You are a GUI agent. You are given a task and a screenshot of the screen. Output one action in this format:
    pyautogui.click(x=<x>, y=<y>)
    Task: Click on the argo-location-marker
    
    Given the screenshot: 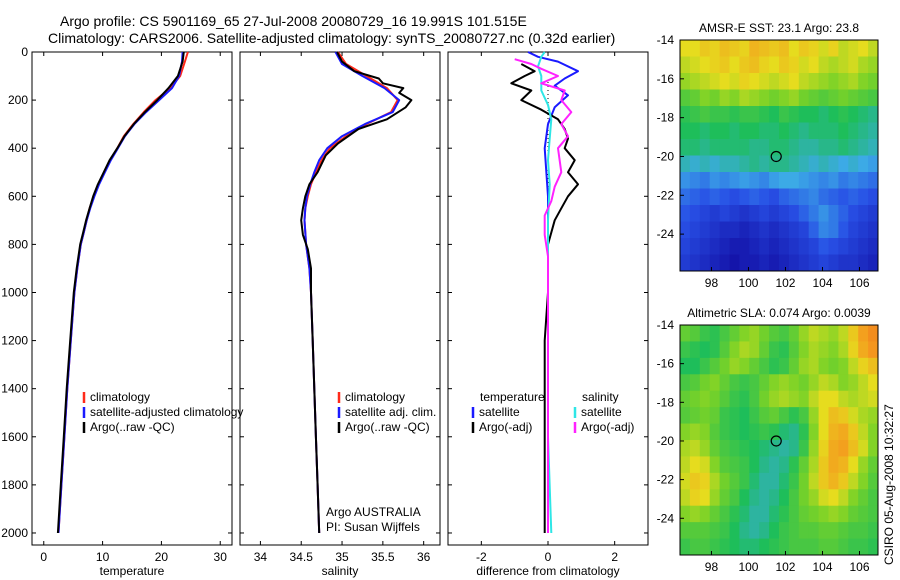 What is the action you would take?
    pyautogui.click(x=776, y=156)
    